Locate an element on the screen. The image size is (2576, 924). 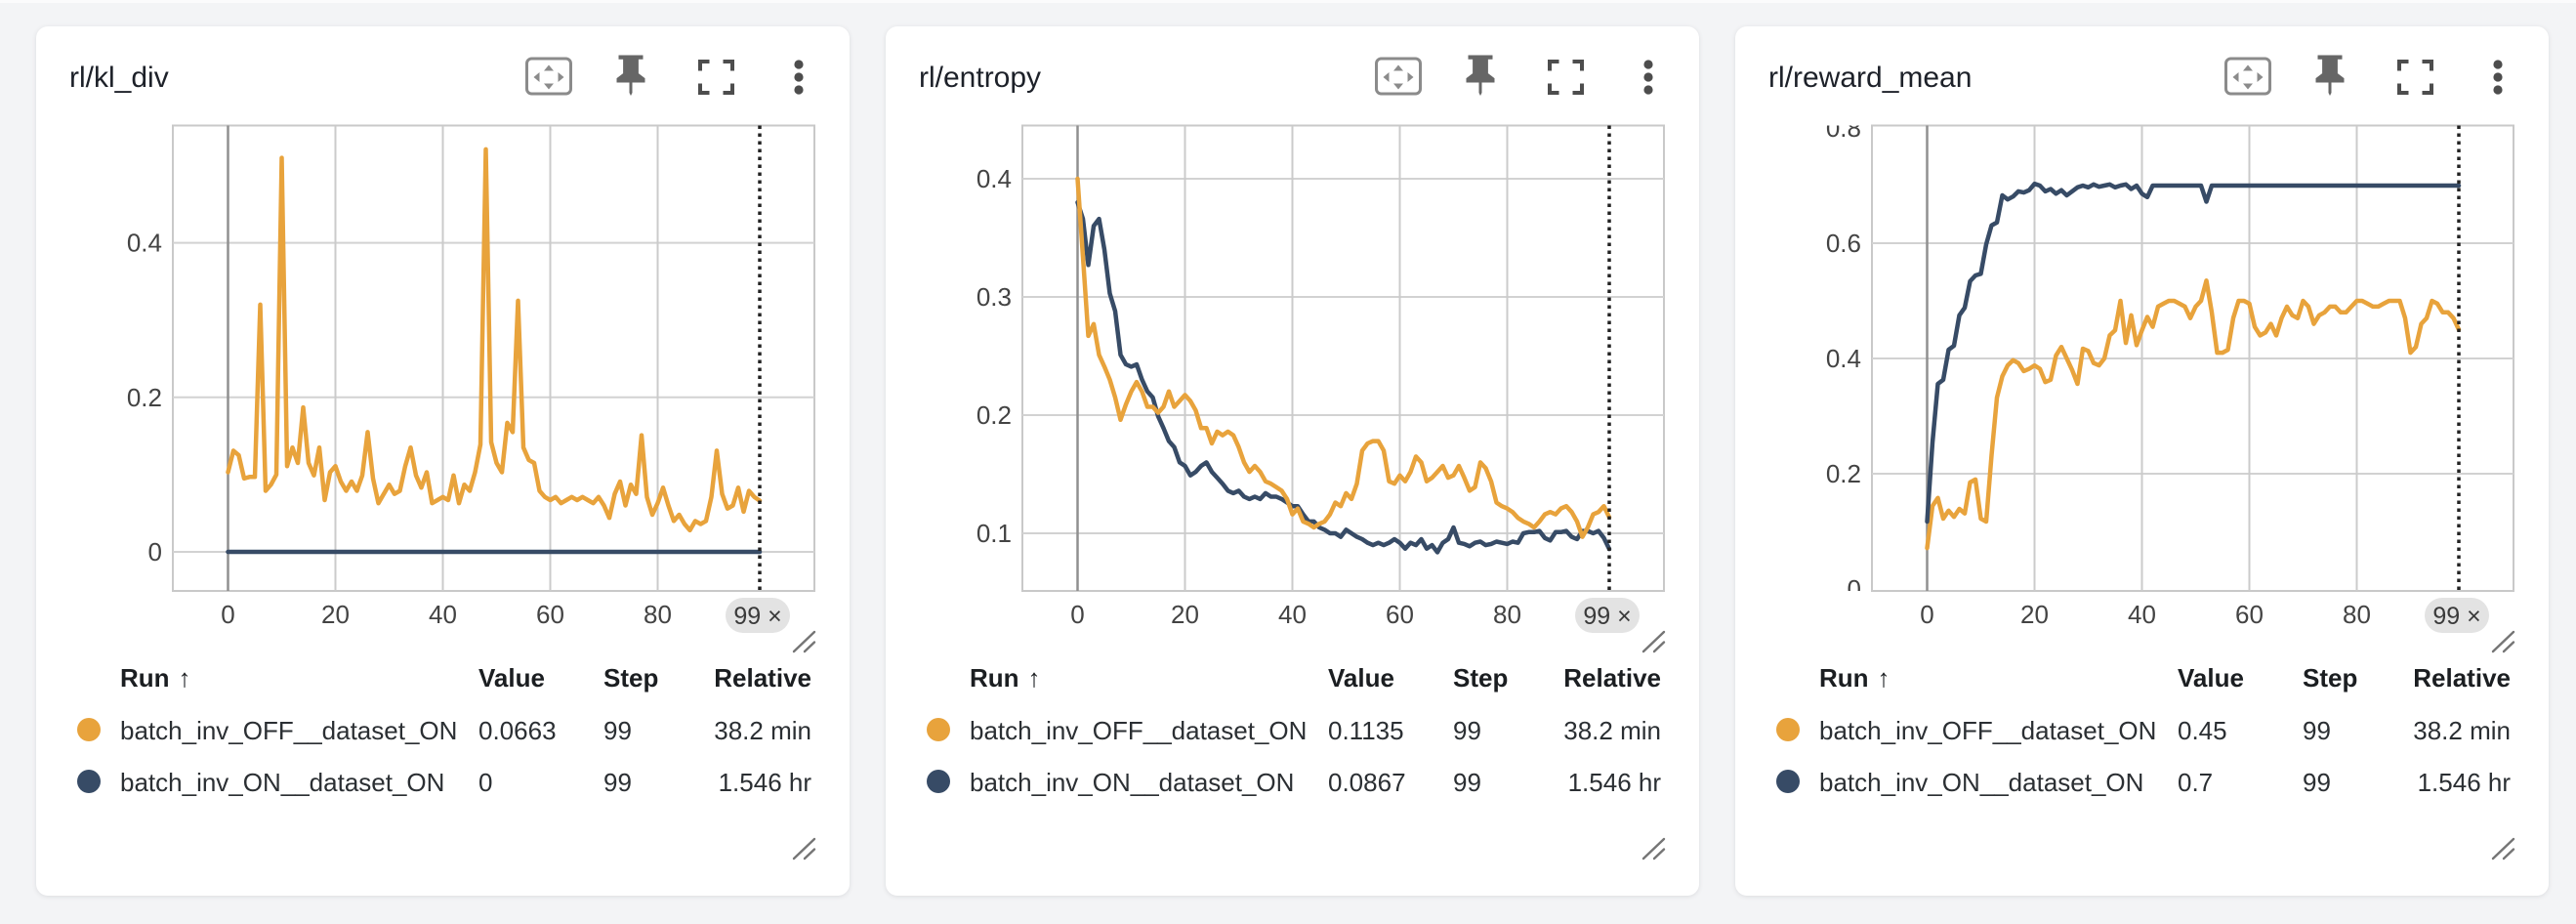
svg-text: 0.6 is located at coordinates (1843, 243).